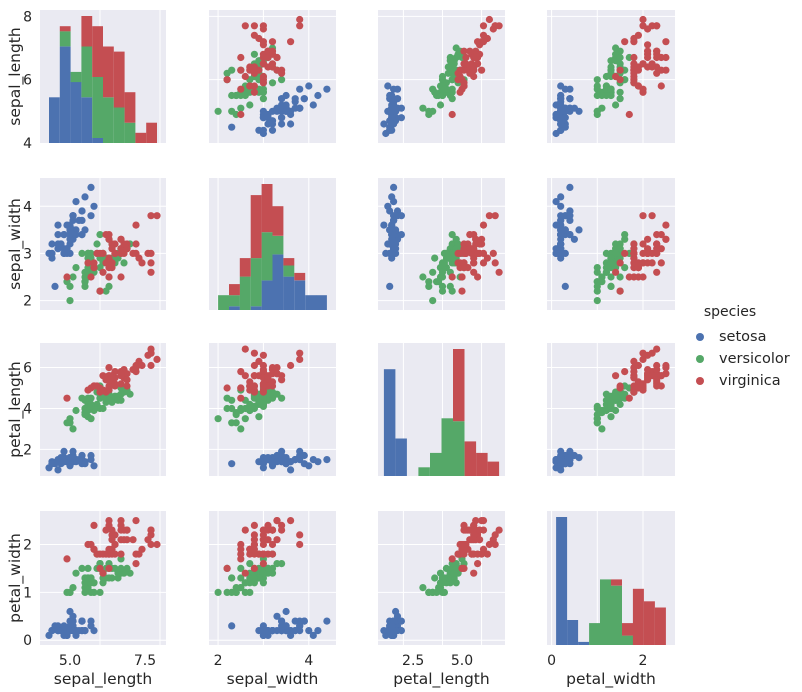  Describe the element at coordinates (483, 521) in the screenshot. I see `point-virginica-109-petal_width-vs-petal_length` at that location.